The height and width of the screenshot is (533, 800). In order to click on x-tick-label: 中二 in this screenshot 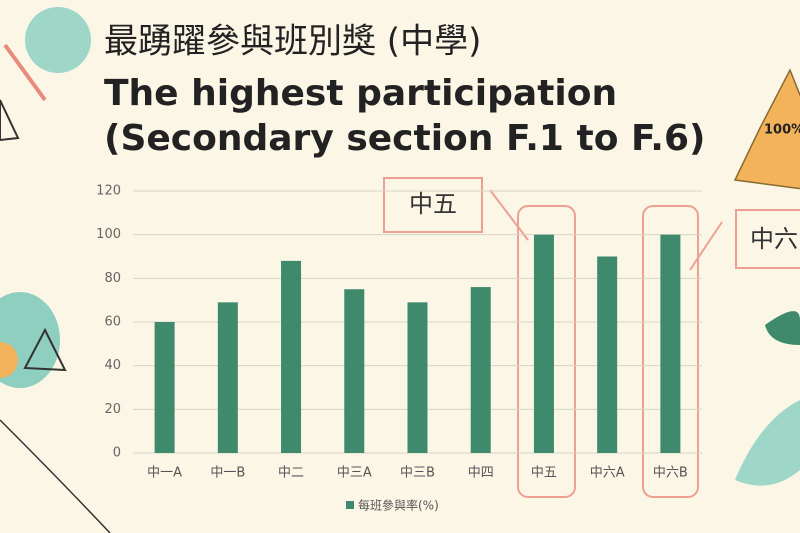, I will do `click(291, 473)`.